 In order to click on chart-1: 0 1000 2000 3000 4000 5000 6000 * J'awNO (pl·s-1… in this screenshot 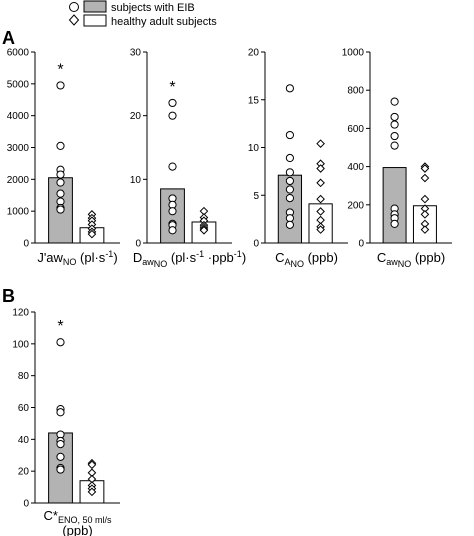, I will do `click(63, 157)`.